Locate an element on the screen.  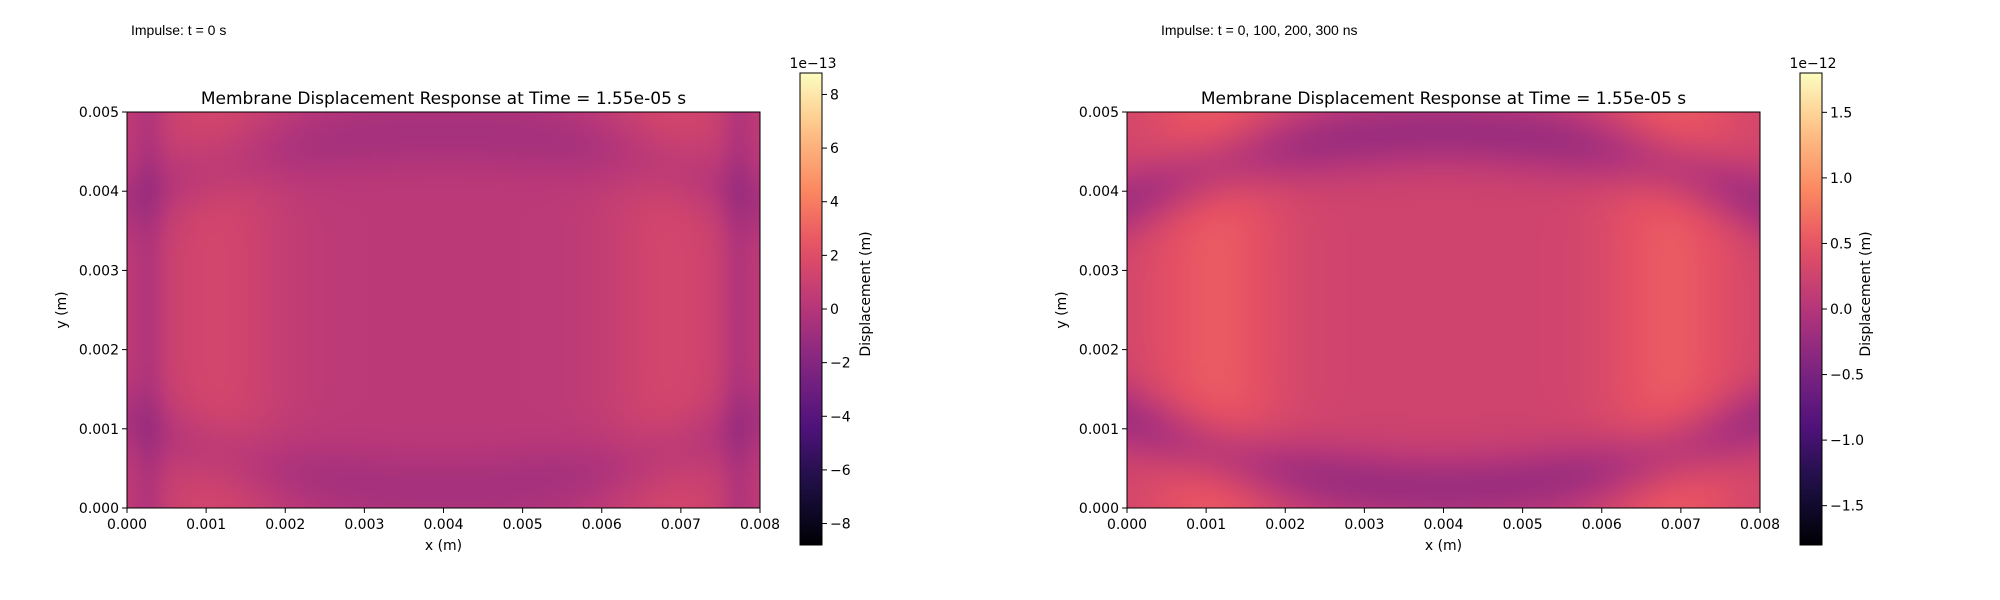
colorbar-tick-label: 6 is located at coordinates (834, 149).